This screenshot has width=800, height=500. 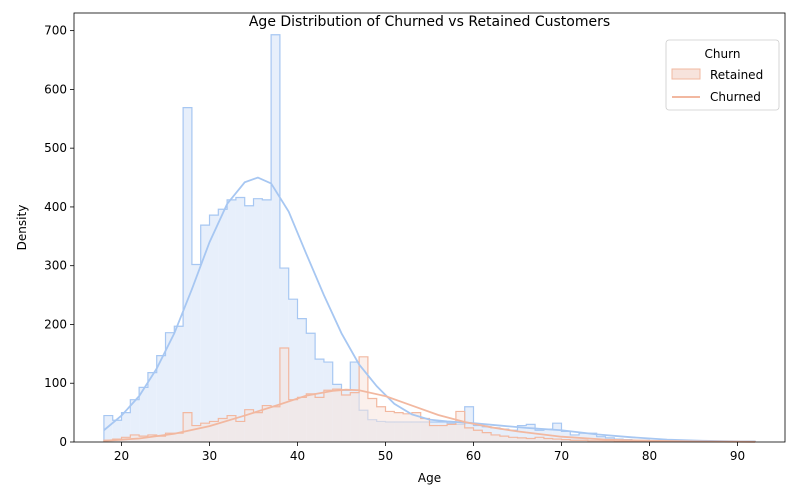 I want to click on x-tick-label: 70, so click(x=561, y=456).